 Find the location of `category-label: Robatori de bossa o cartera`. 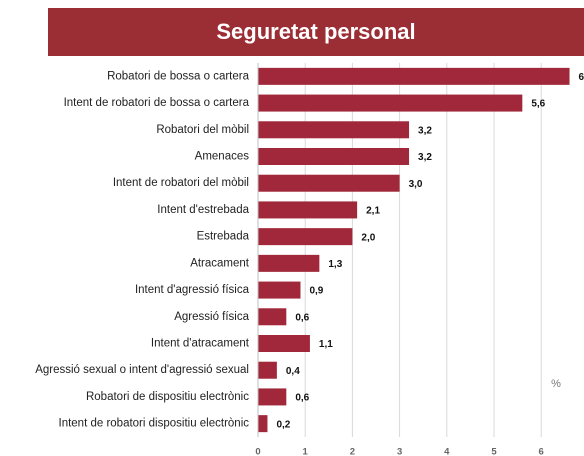

category-label: Robatori de bossa o cartera is located at coordinates (178, 76).